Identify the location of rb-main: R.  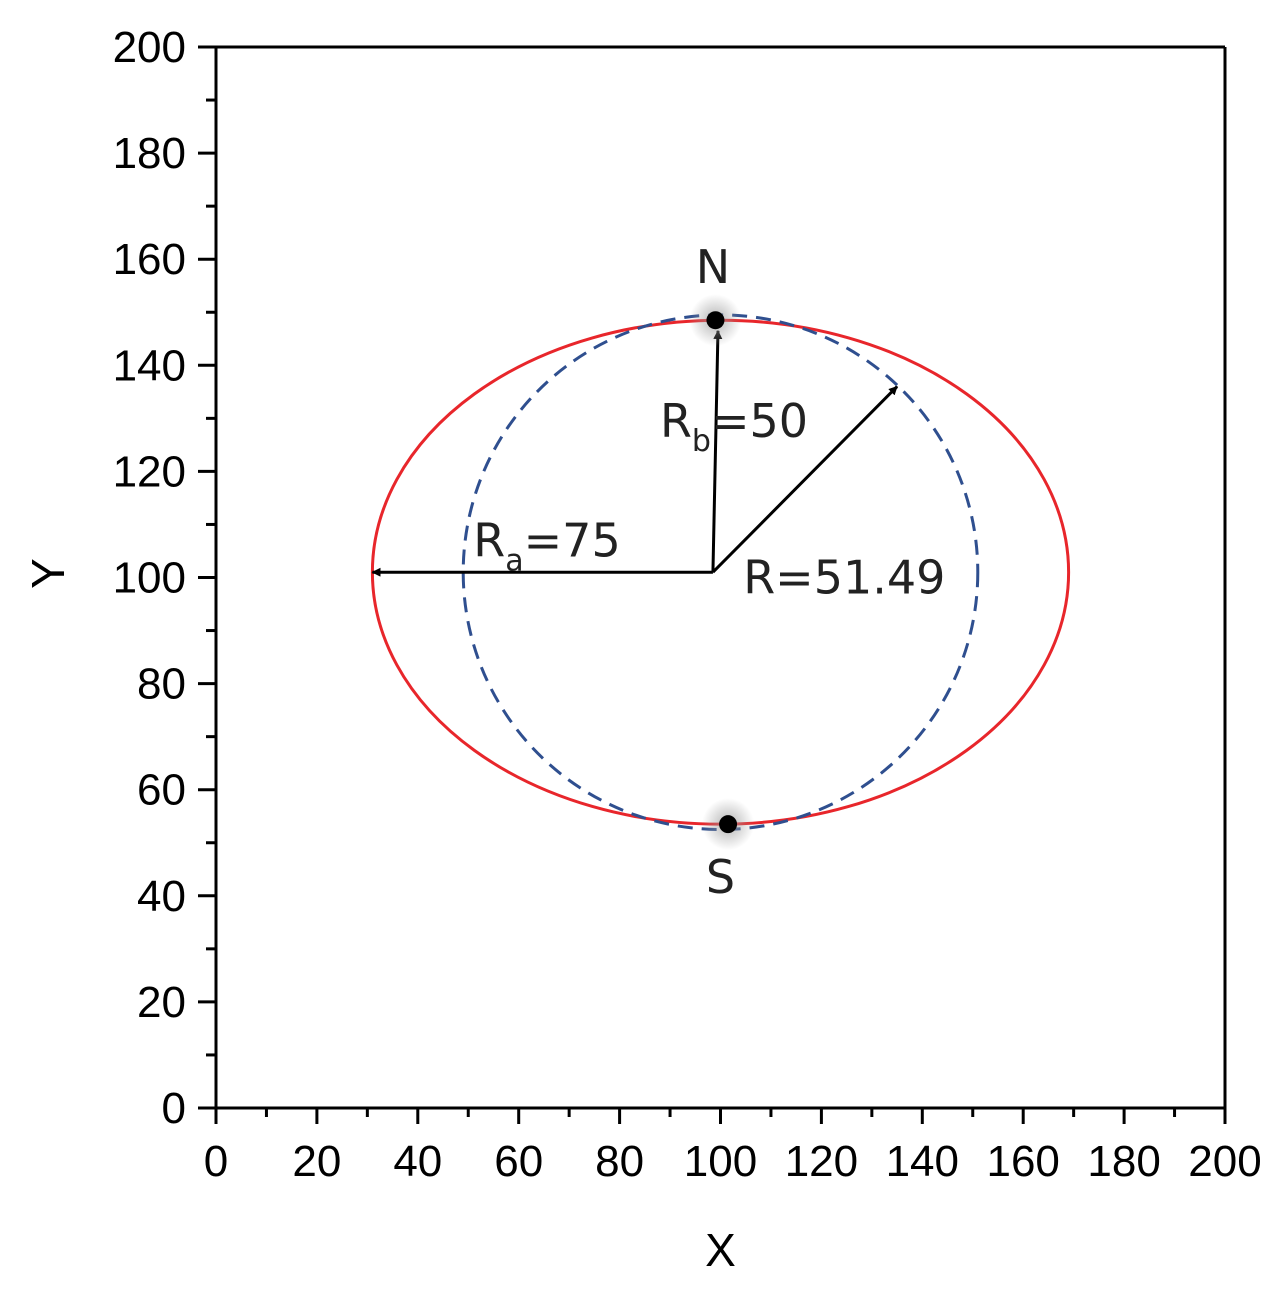
(676, 421).